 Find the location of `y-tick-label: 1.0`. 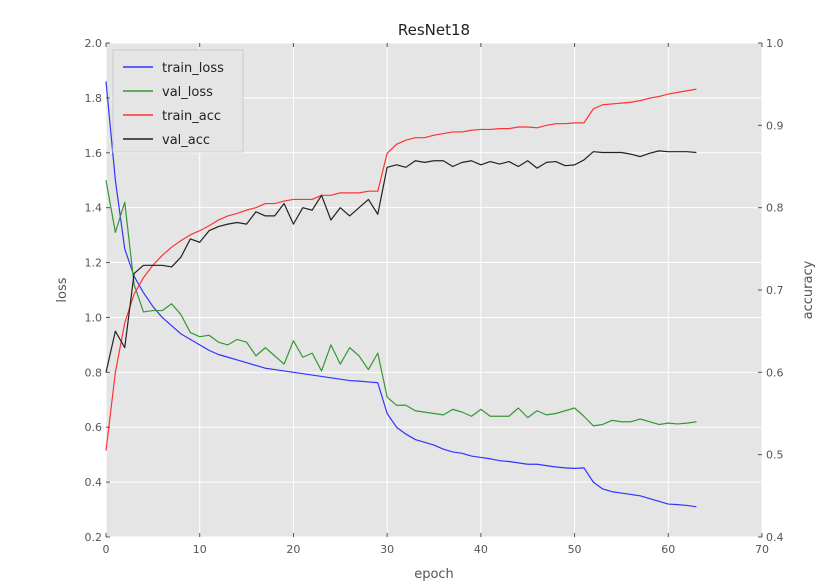

y-tick-label: 1.0 is located at coordinates (94, 317).